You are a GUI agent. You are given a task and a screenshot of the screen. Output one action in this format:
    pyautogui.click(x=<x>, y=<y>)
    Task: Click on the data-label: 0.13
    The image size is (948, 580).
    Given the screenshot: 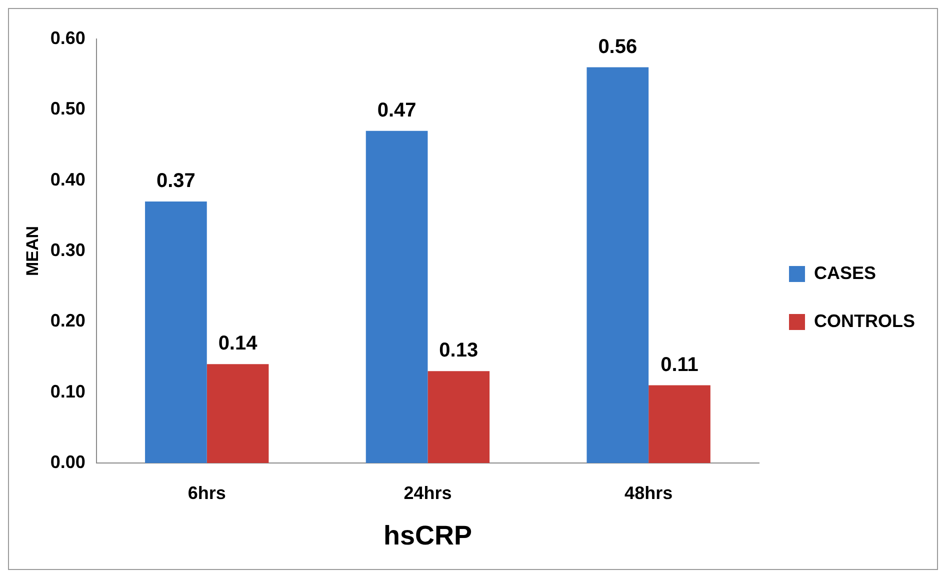 What is the action you would take?
    pyautogui.click(x=458, y=351)
    